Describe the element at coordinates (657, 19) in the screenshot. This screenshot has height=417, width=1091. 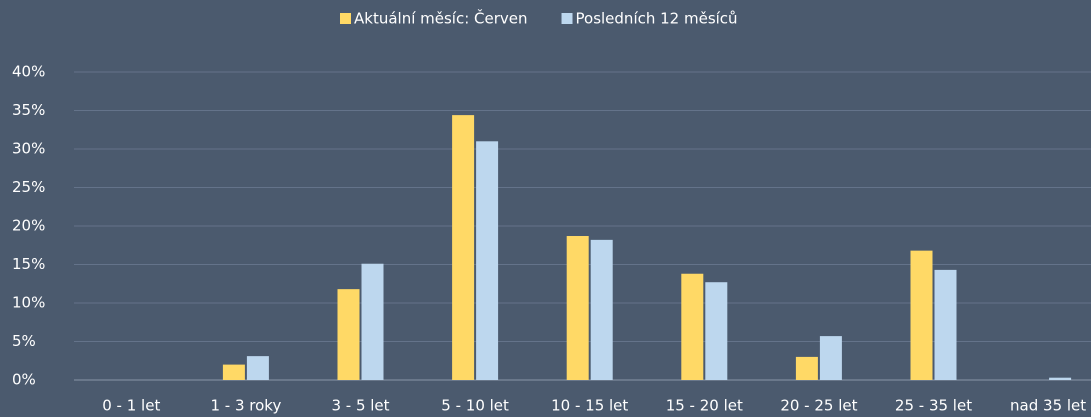
I see `legend-label: Posledních 12 měsíců` at that location.